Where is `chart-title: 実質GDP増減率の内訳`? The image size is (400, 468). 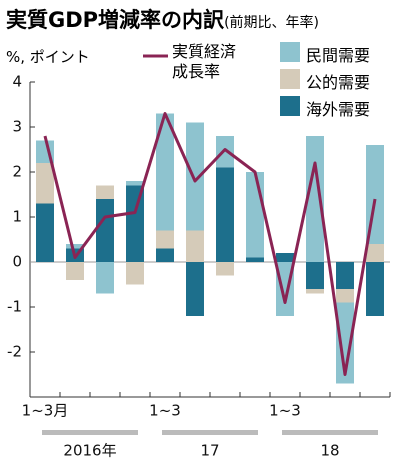 chart-title: 実質GDP増減率の内訳 is located at coordinates (115, 20).